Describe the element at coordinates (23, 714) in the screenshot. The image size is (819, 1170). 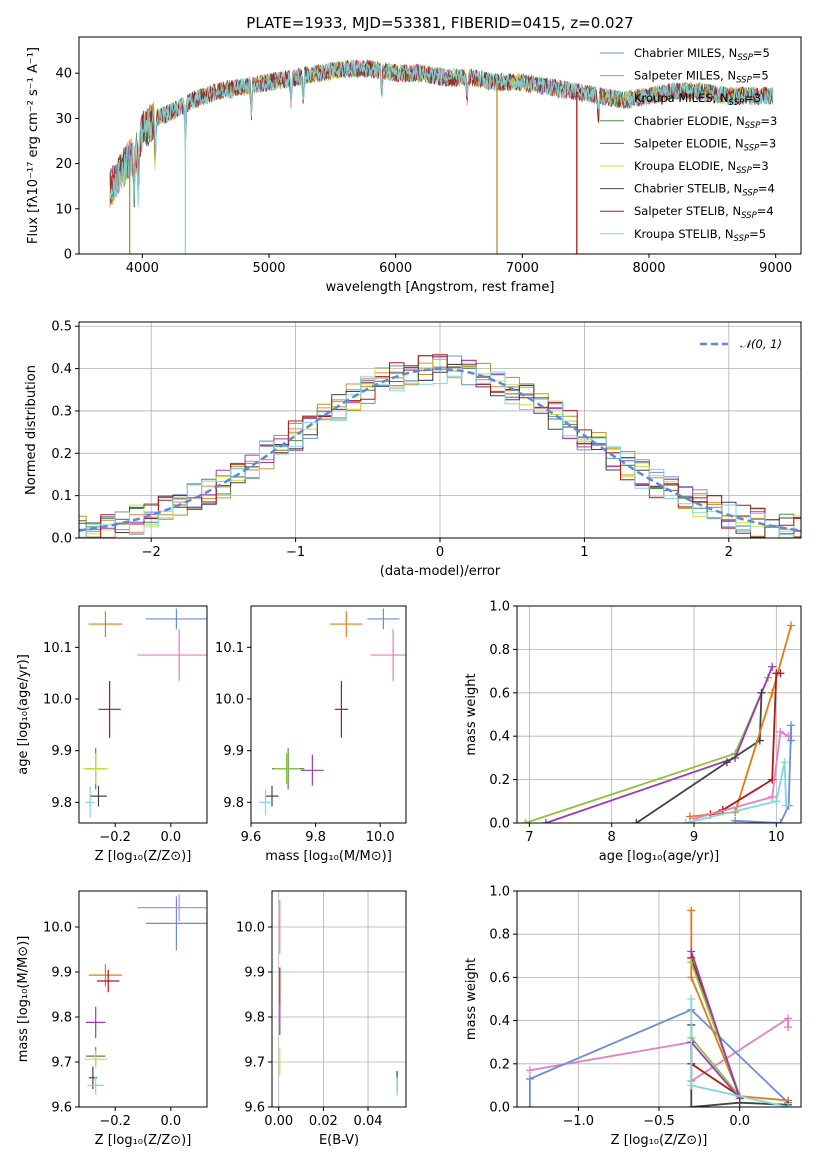
I see `y-axis-label: age [log₁₀(age/yr)]` at that location.